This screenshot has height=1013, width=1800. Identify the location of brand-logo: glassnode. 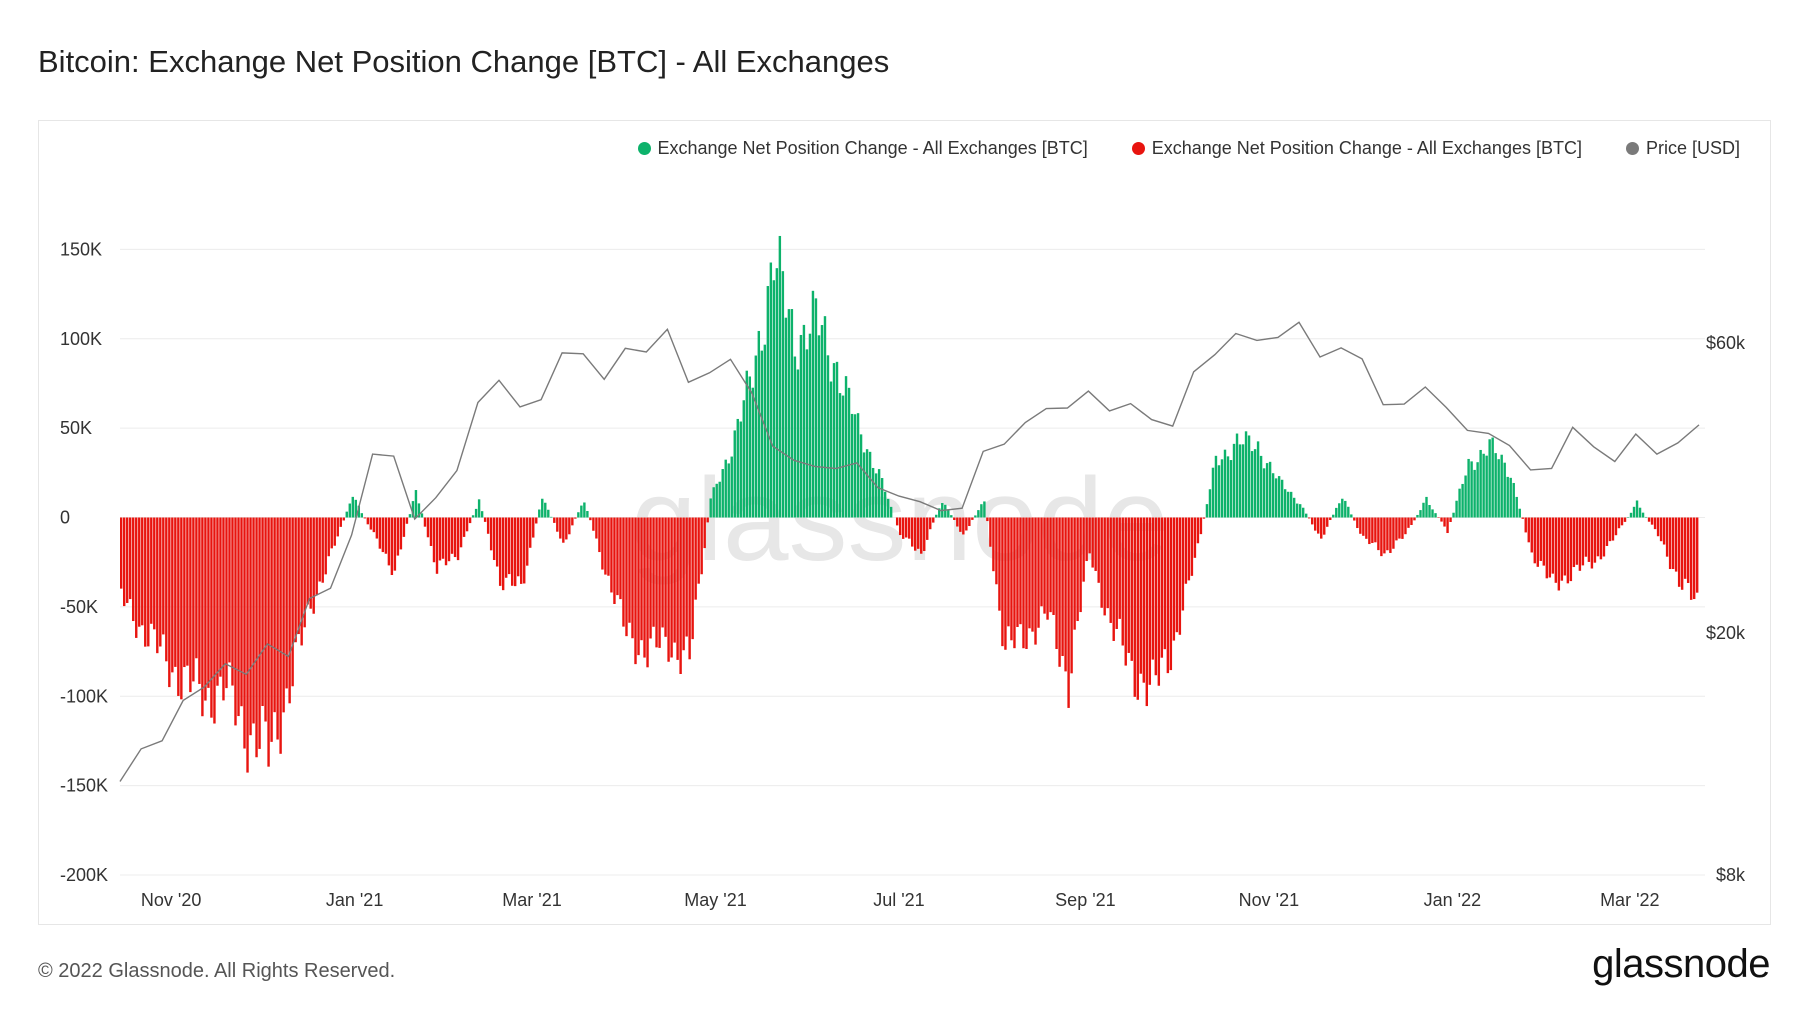
(1681, 964).